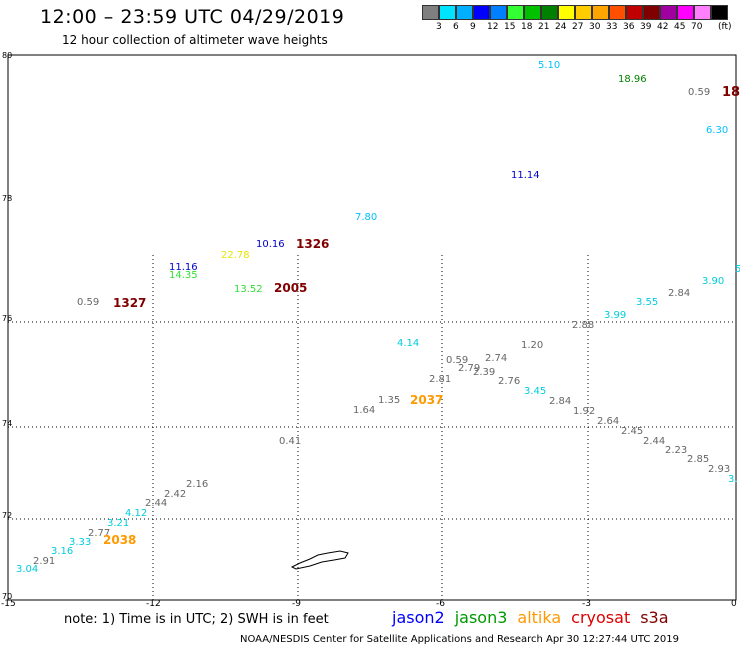 This screenshot has width=740, height=650. What do you see at coordinates (80, 542) in the screenshot?
I see `wave-height-value: 3.33` at bounding box center [80, 542].